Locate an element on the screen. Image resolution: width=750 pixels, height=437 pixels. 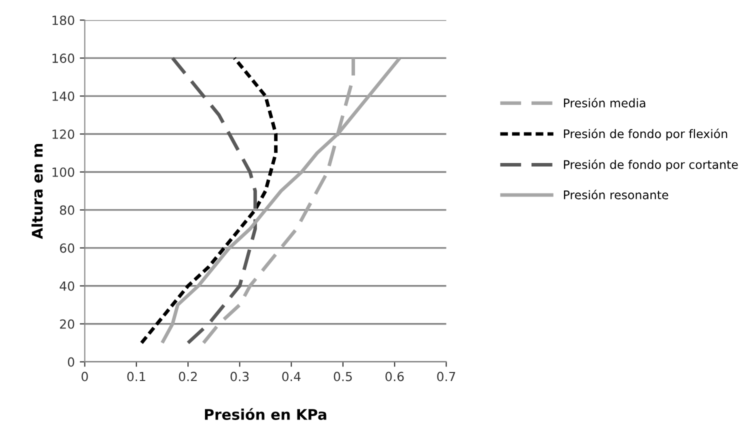
legend-label: Presión de fondo por cortante is located at coordinates (651, 165).